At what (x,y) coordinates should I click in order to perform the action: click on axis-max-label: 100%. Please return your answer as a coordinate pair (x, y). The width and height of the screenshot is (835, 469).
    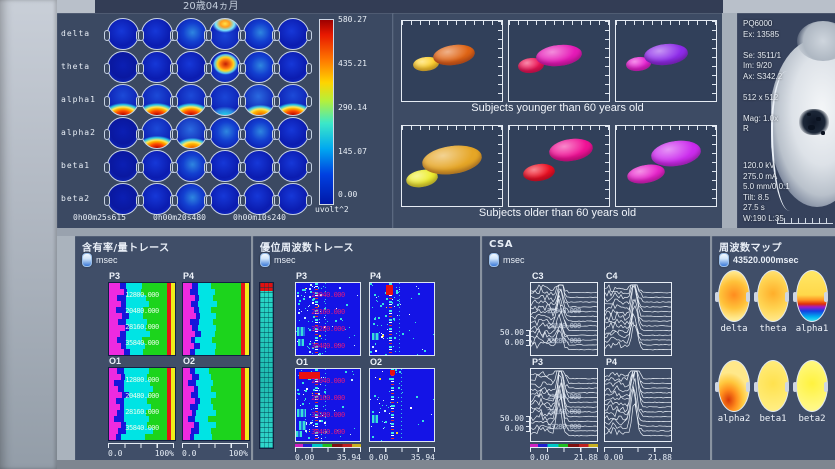
    Looking at the image, I should click on (238, 453).